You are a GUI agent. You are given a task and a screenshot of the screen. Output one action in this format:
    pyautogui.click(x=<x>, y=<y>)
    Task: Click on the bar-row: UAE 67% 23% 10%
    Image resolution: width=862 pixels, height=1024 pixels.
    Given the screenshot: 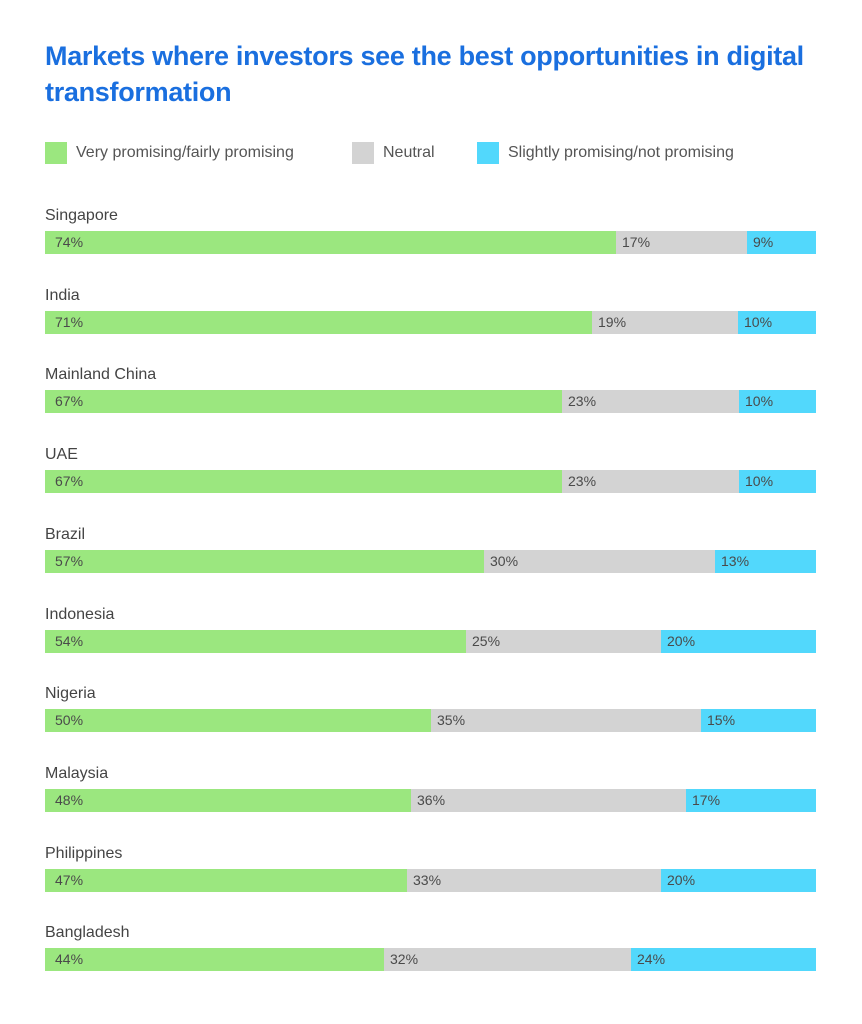 What is the action you would take?
    pyautogui.click(x=430, y=470)
    